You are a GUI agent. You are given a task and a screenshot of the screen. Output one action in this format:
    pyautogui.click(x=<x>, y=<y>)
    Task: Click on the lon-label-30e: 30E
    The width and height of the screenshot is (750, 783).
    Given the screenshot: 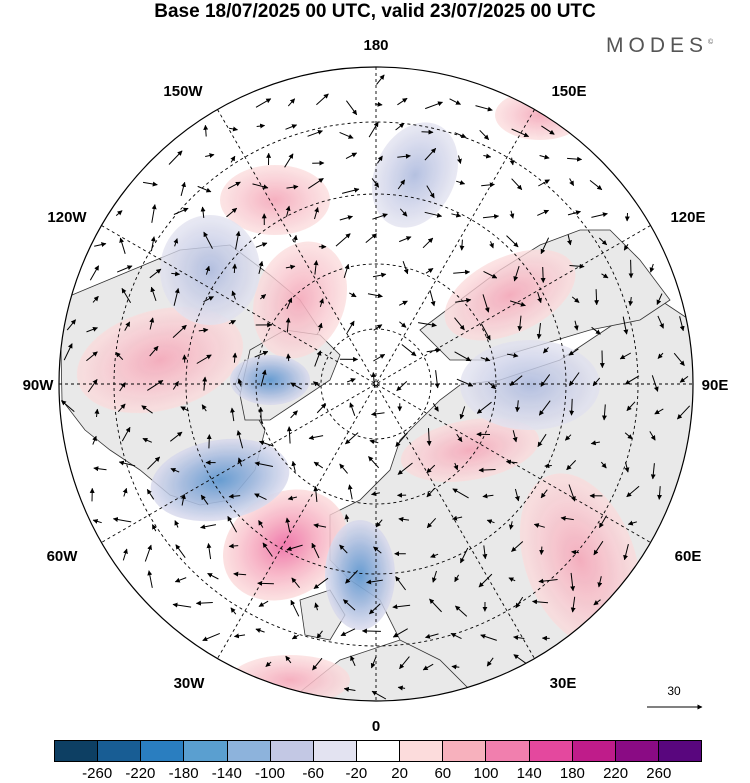 What is the action you would take?
    pyautogui.click(x=563, y=683)
    